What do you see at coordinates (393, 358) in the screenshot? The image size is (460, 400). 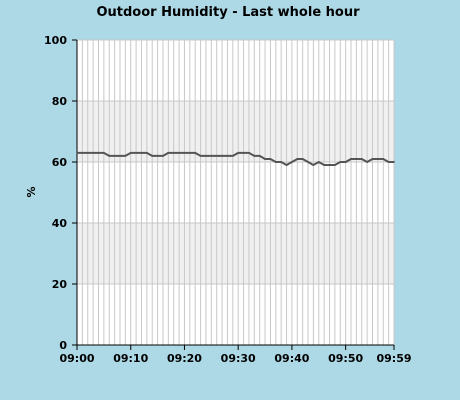 I see `x-tick-label: 09:59` at bounding box center [393, 358].